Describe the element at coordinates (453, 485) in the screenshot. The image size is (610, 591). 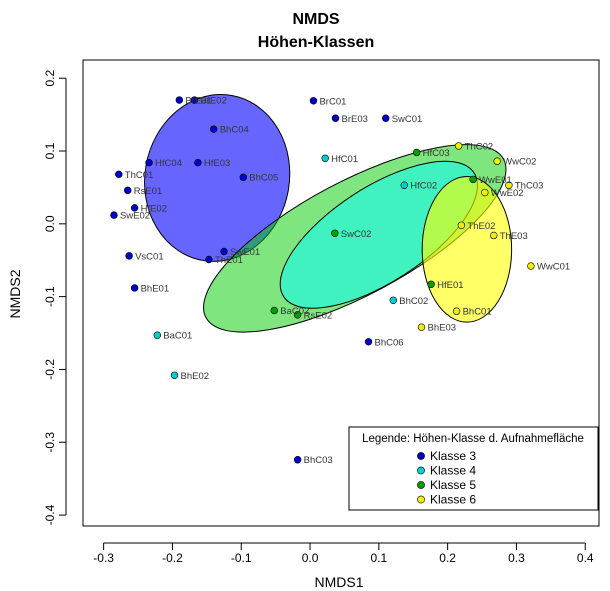
I see `legend-label: Klasse 5` at that location.